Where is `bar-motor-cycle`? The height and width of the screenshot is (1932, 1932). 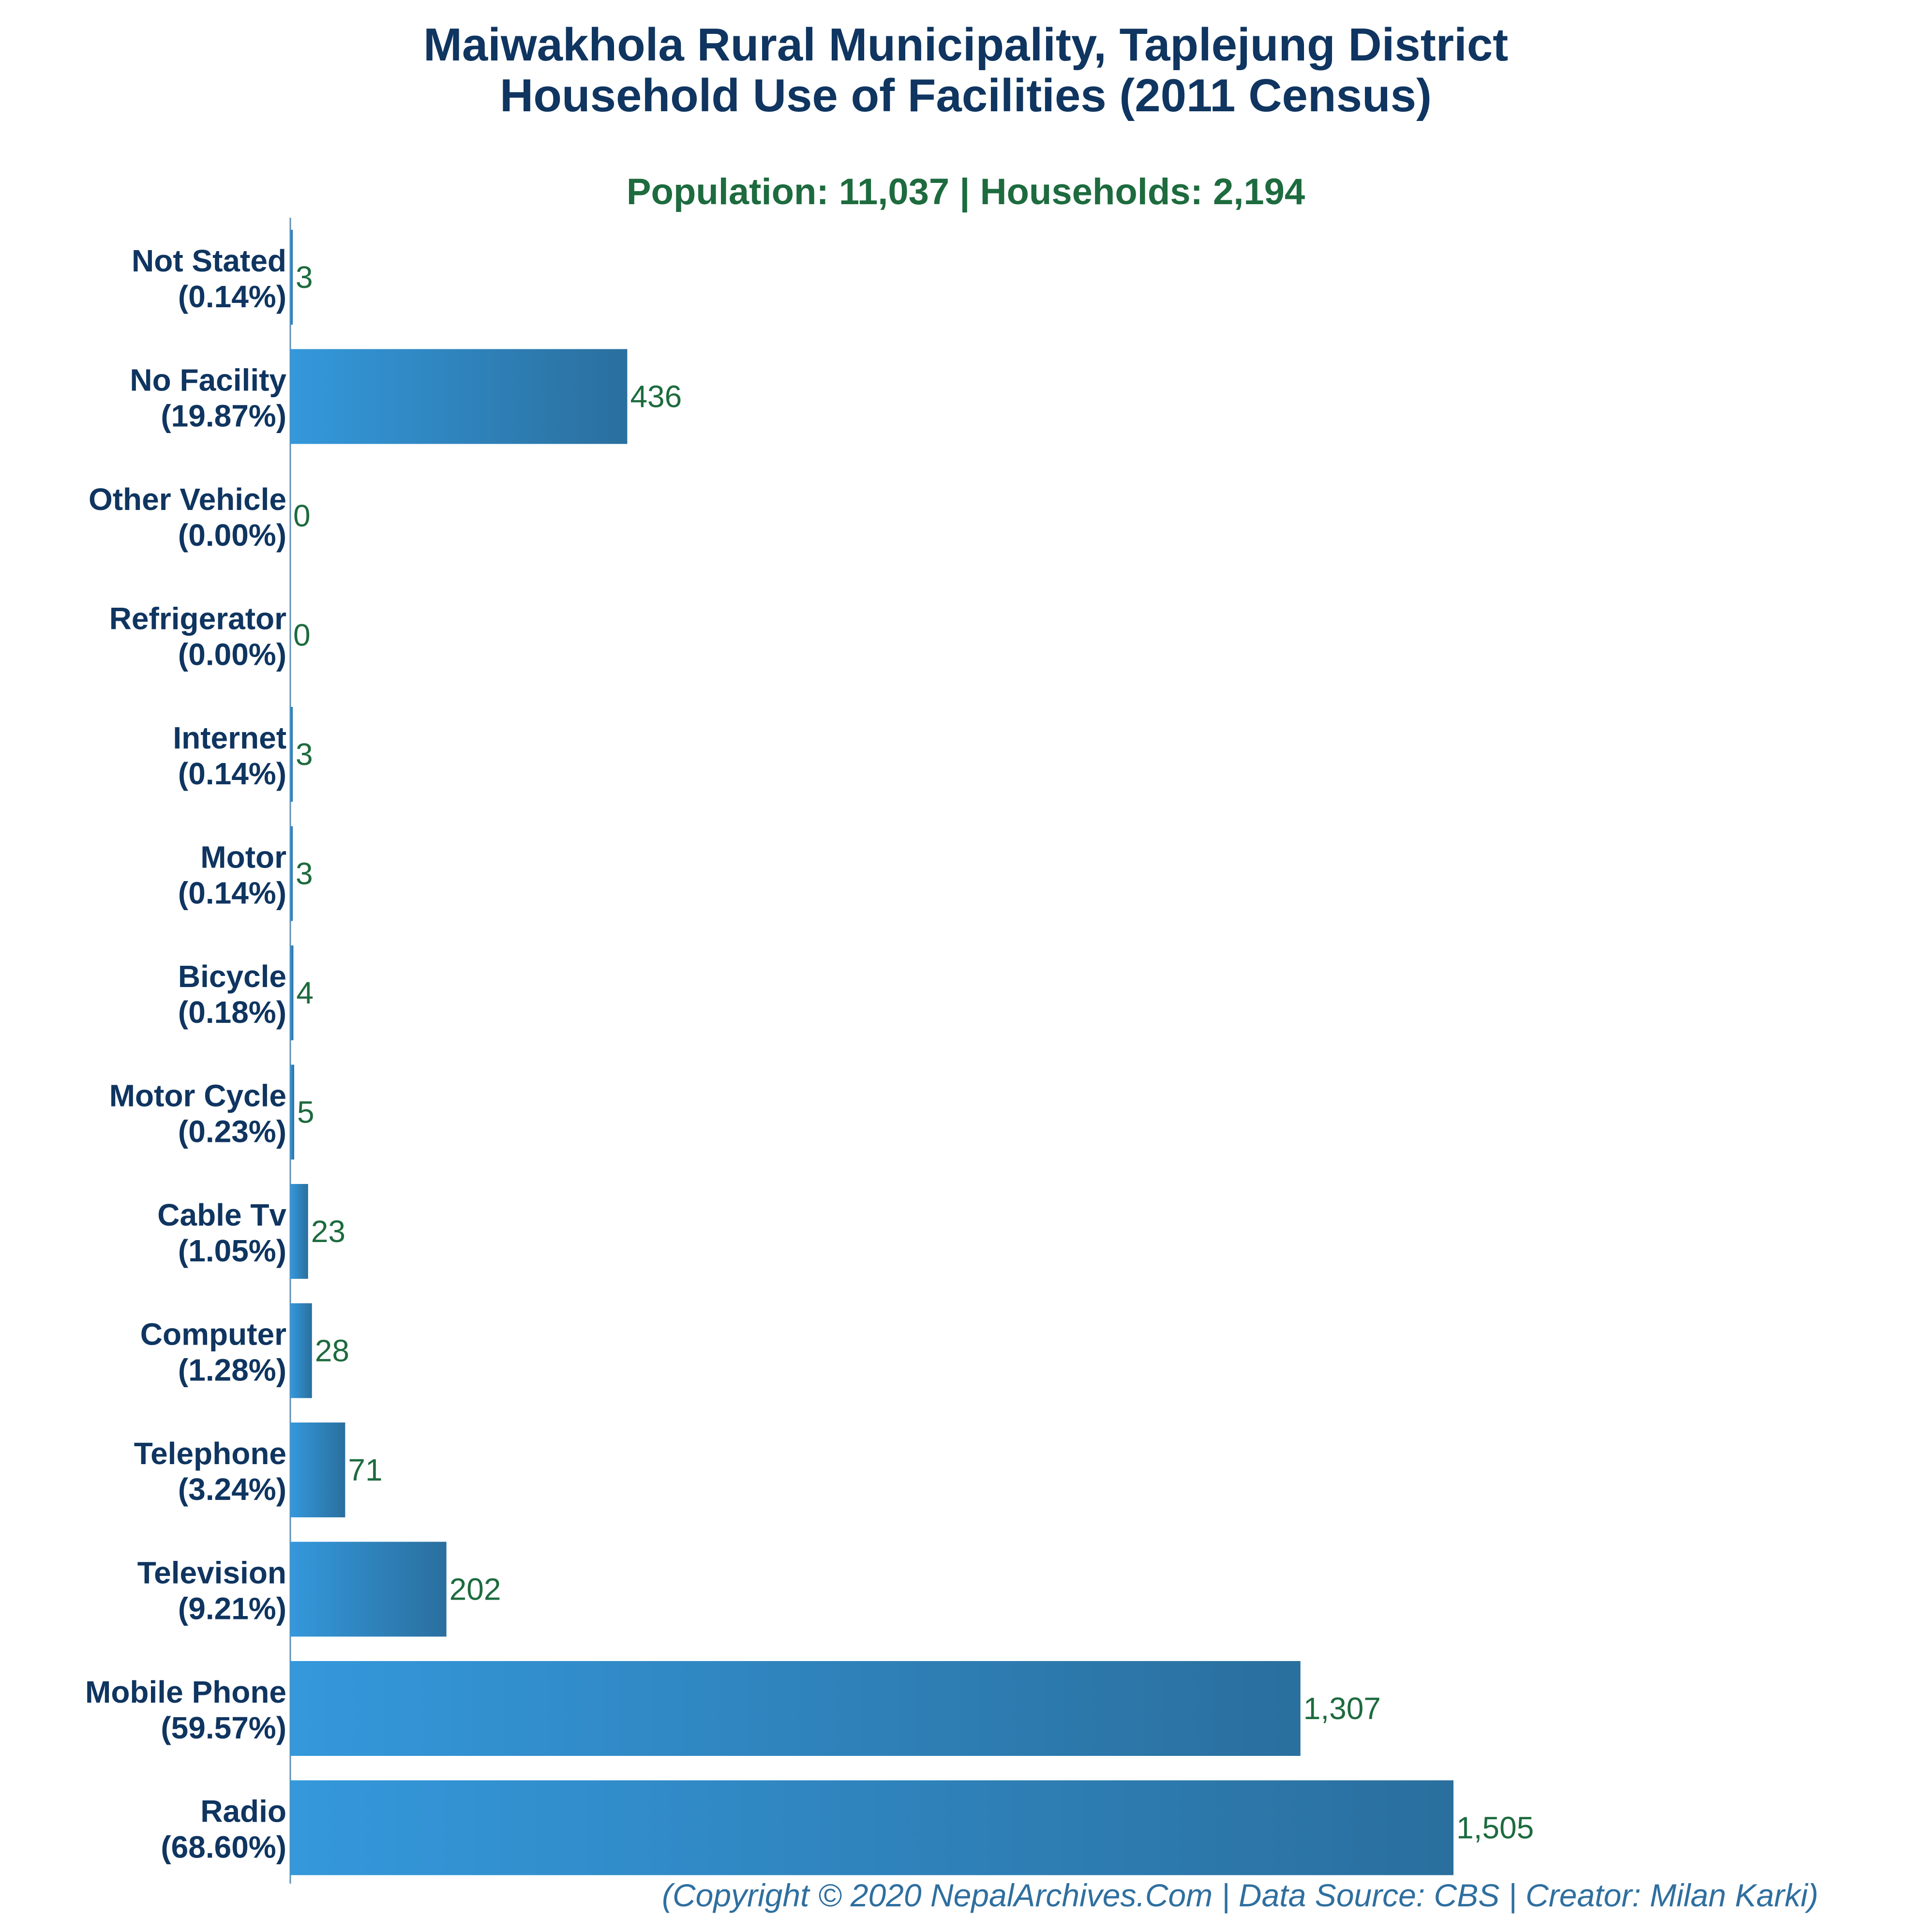 bar-motor-cycle is located at coordinates (292, 1112).